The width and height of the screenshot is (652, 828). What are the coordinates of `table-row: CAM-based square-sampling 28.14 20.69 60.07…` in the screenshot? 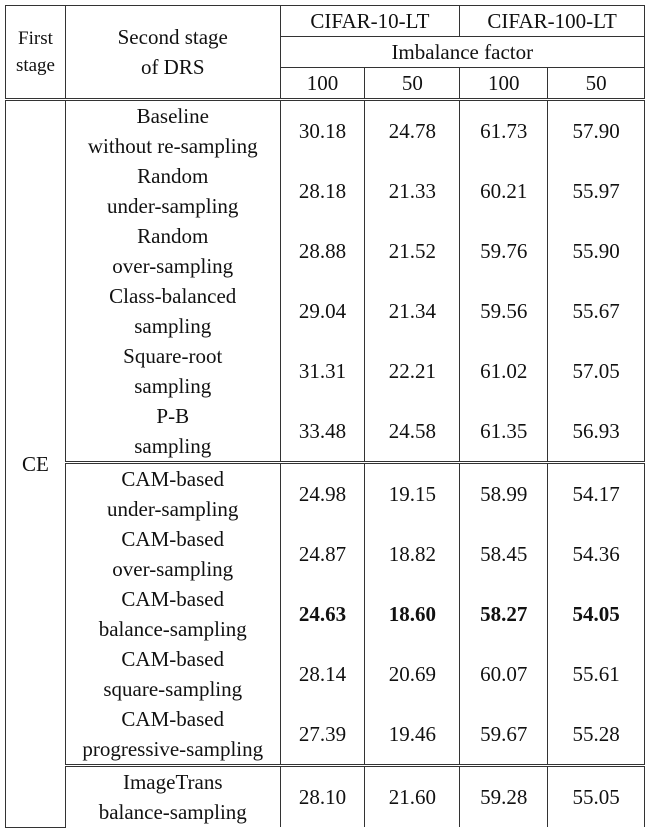 It's located at (325, 674).